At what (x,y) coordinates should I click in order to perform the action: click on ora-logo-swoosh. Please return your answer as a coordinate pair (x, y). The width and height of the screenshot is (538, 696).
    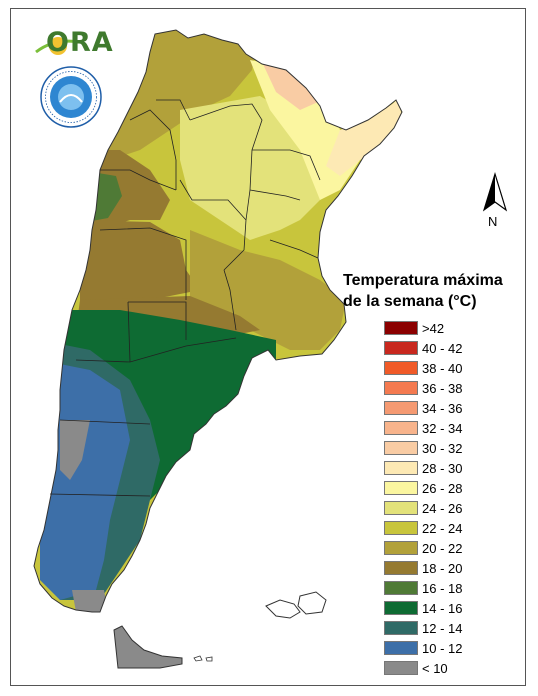
    Looking at the image, I should click on (58, 46).